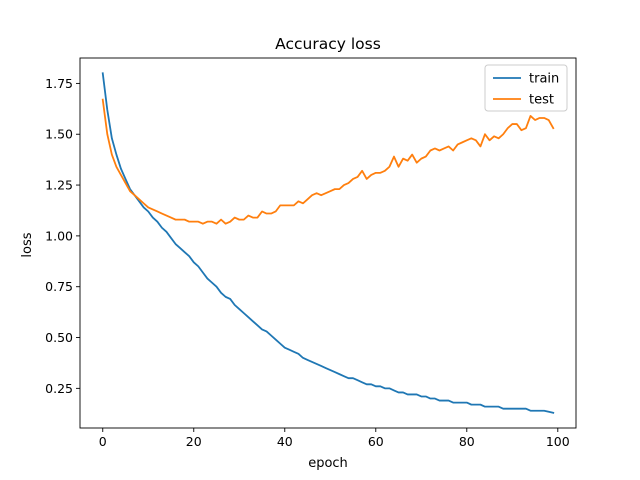 This screenshot has width=640, height=480. What do you see at coordinates (541, 100) in the screenshot?
I see `legend-label-test: test` at bounding box center [541, 100].